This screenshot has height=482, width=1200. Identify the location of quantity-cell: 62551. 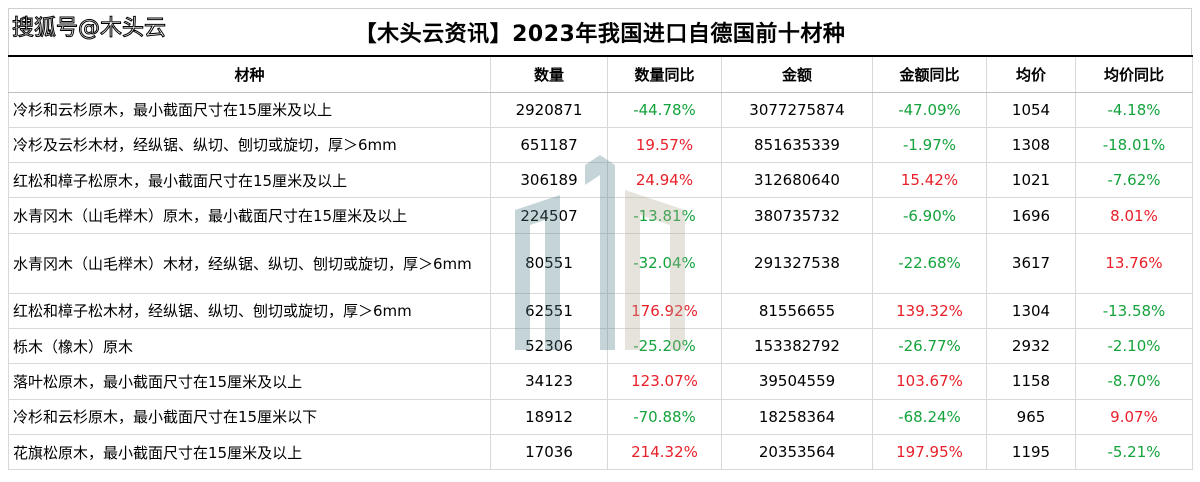
(549, 310).